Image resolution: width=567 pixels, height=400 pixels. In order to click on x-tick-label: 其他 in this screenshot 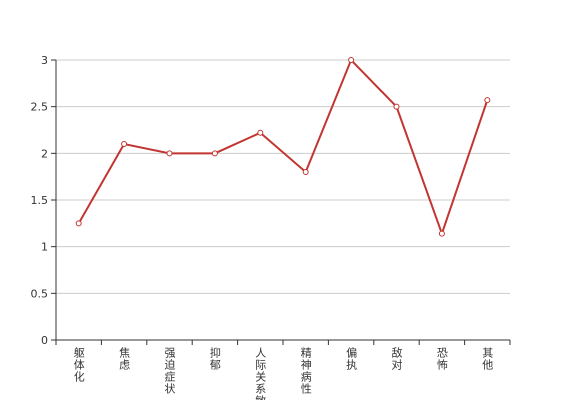, I will do `click(487, 359)`.